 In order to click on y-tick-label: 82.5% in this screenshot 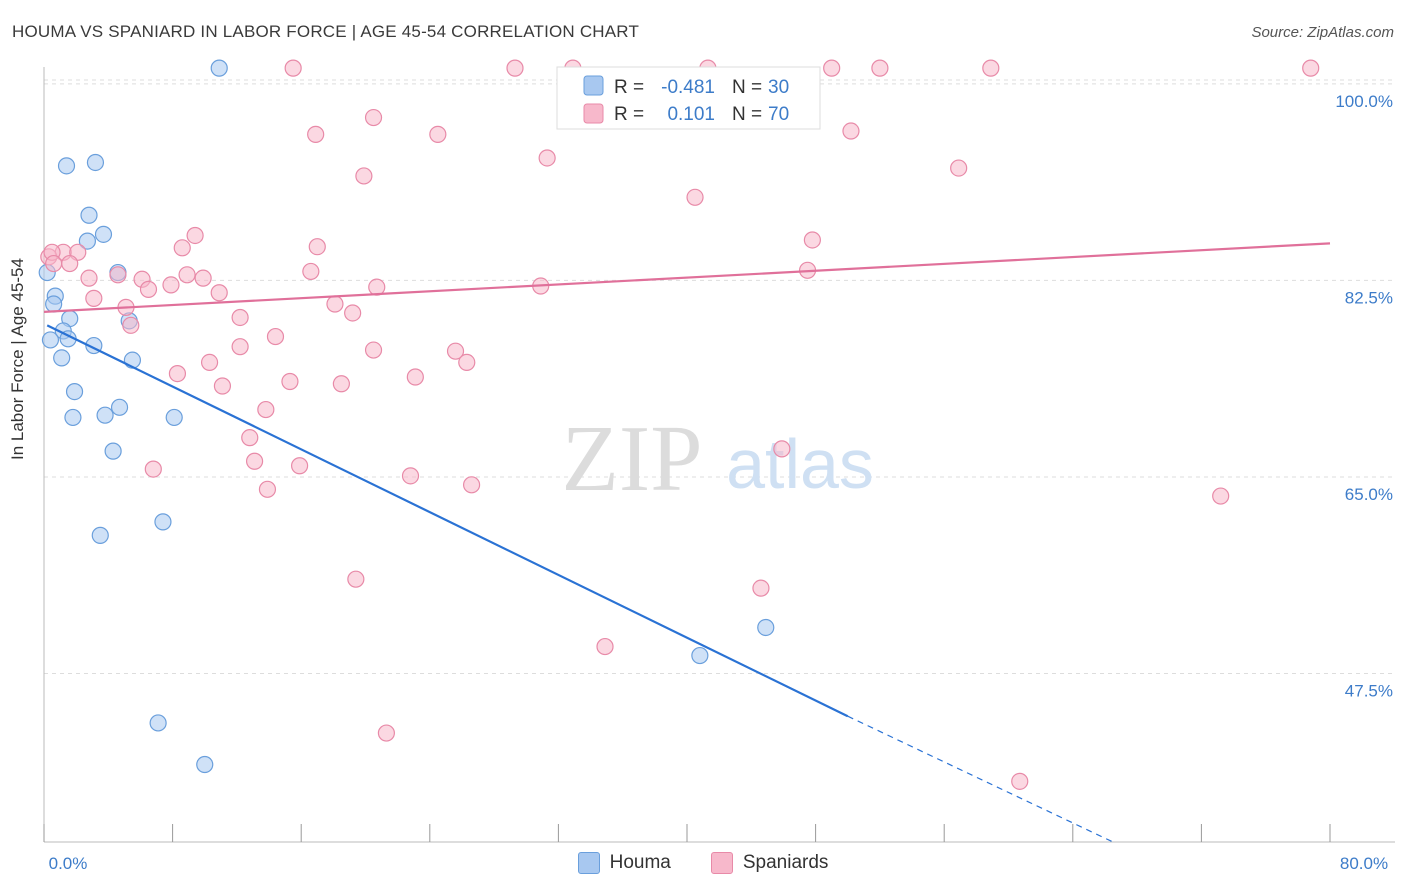, I will do `click(1369, 297)`.